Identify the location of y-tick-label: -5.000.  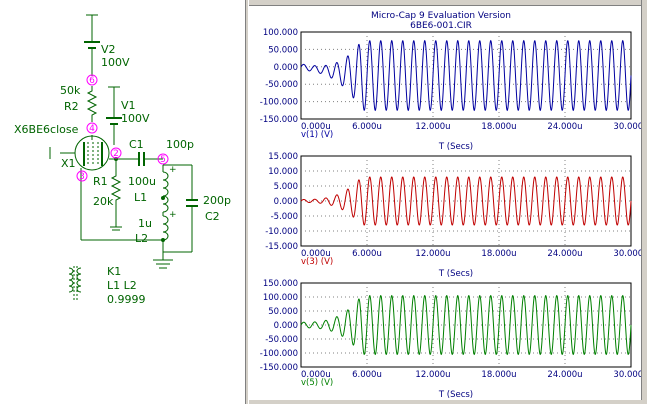
(284, 217).